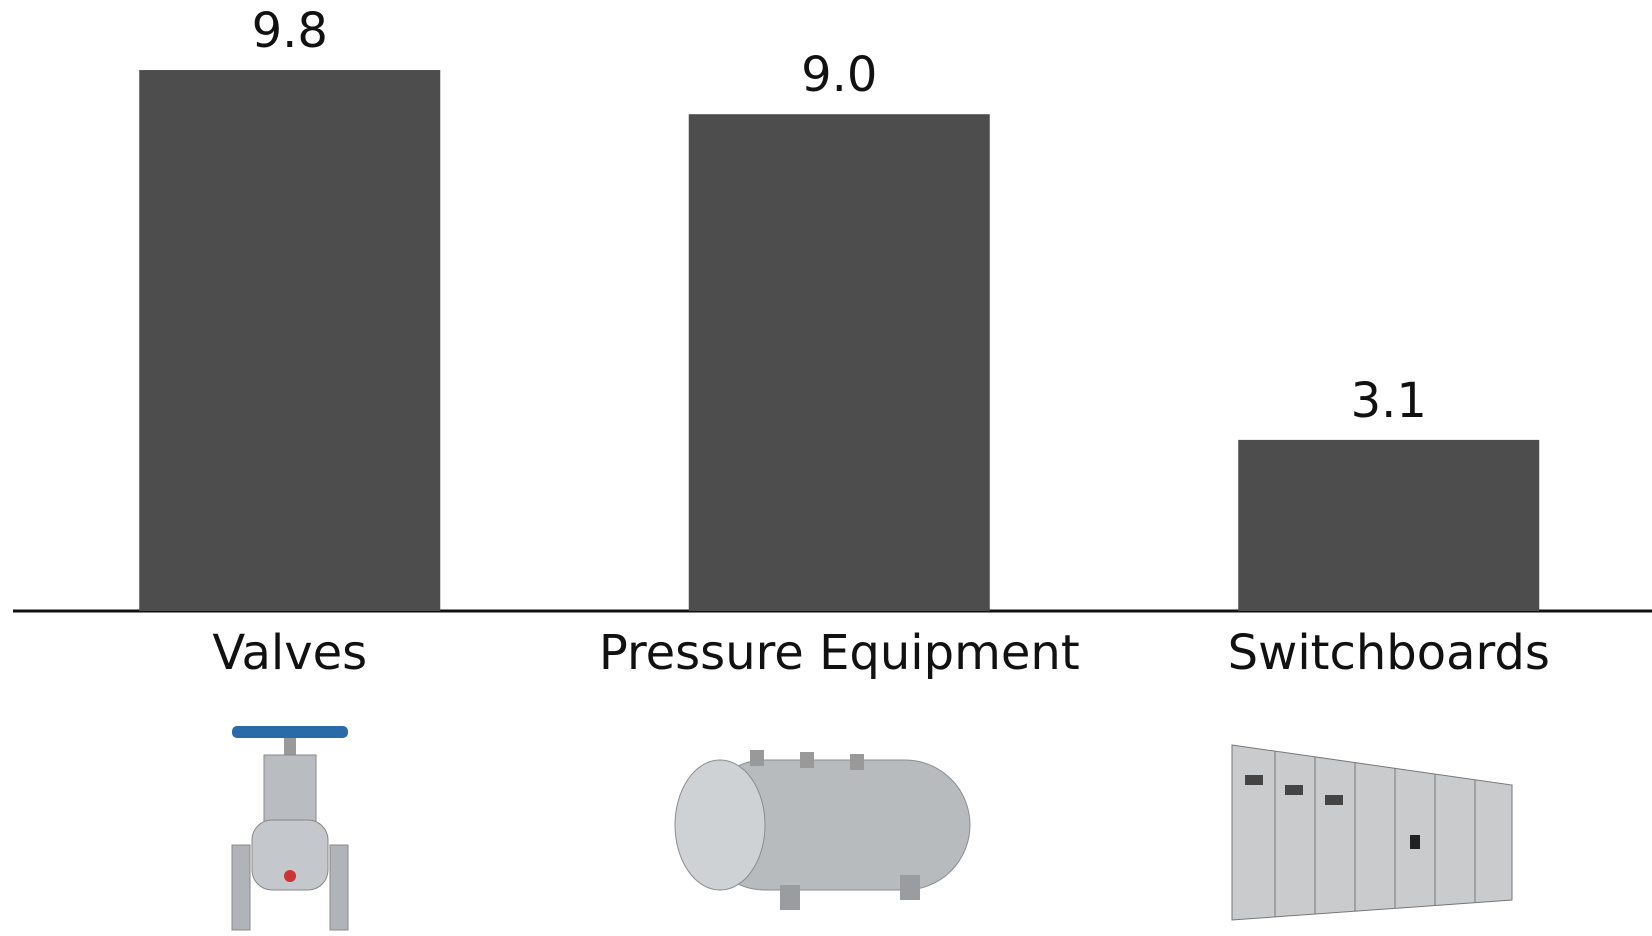 Image resolution: width=1652 pixels, height=936 pixels. Describe the element at coordinates (822, 830) in the screenshot. I see `pressure-vessel-image` at that location.